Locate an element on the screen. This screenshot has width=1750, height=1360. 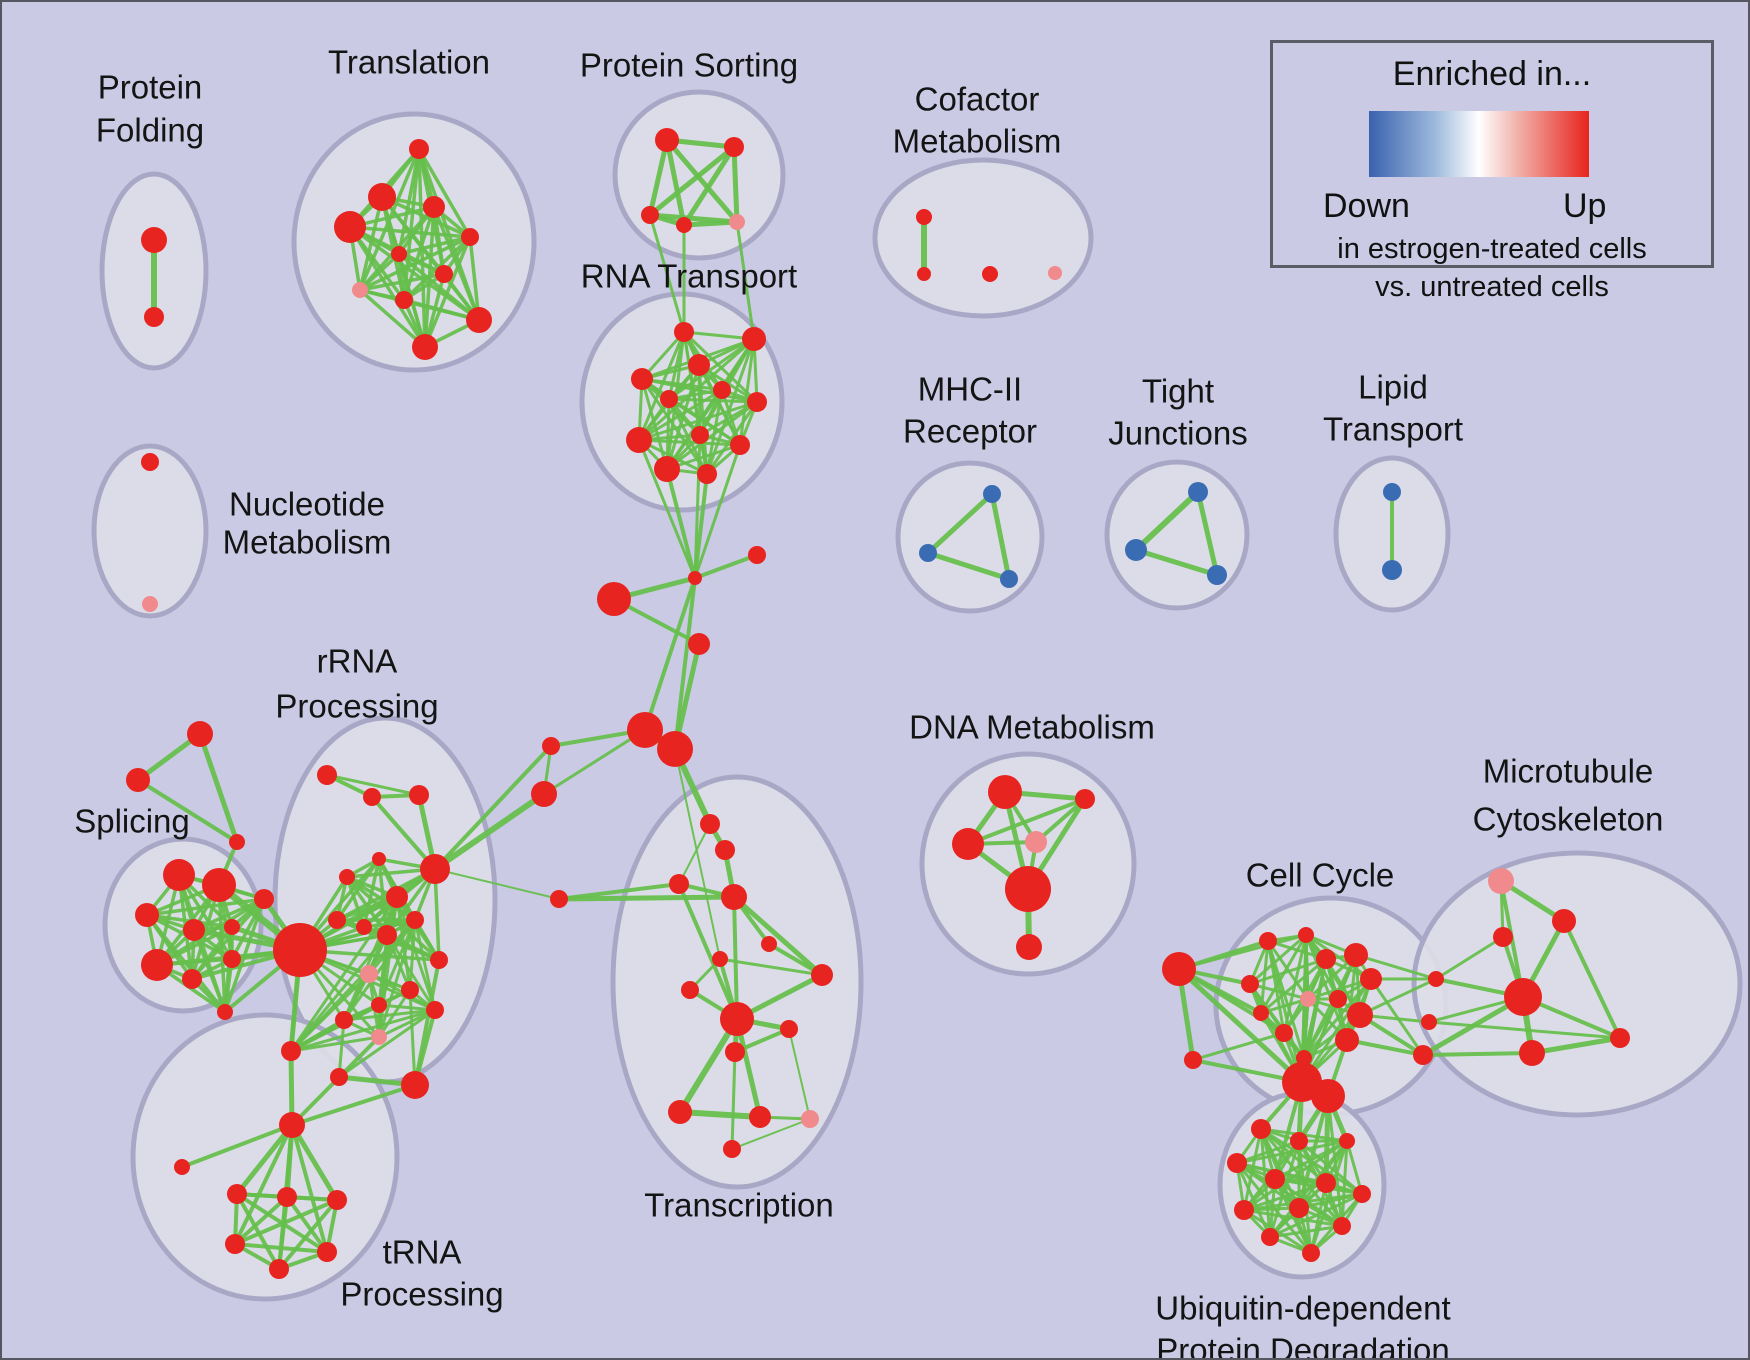
node-st3 is located at coordinates (237, 842).